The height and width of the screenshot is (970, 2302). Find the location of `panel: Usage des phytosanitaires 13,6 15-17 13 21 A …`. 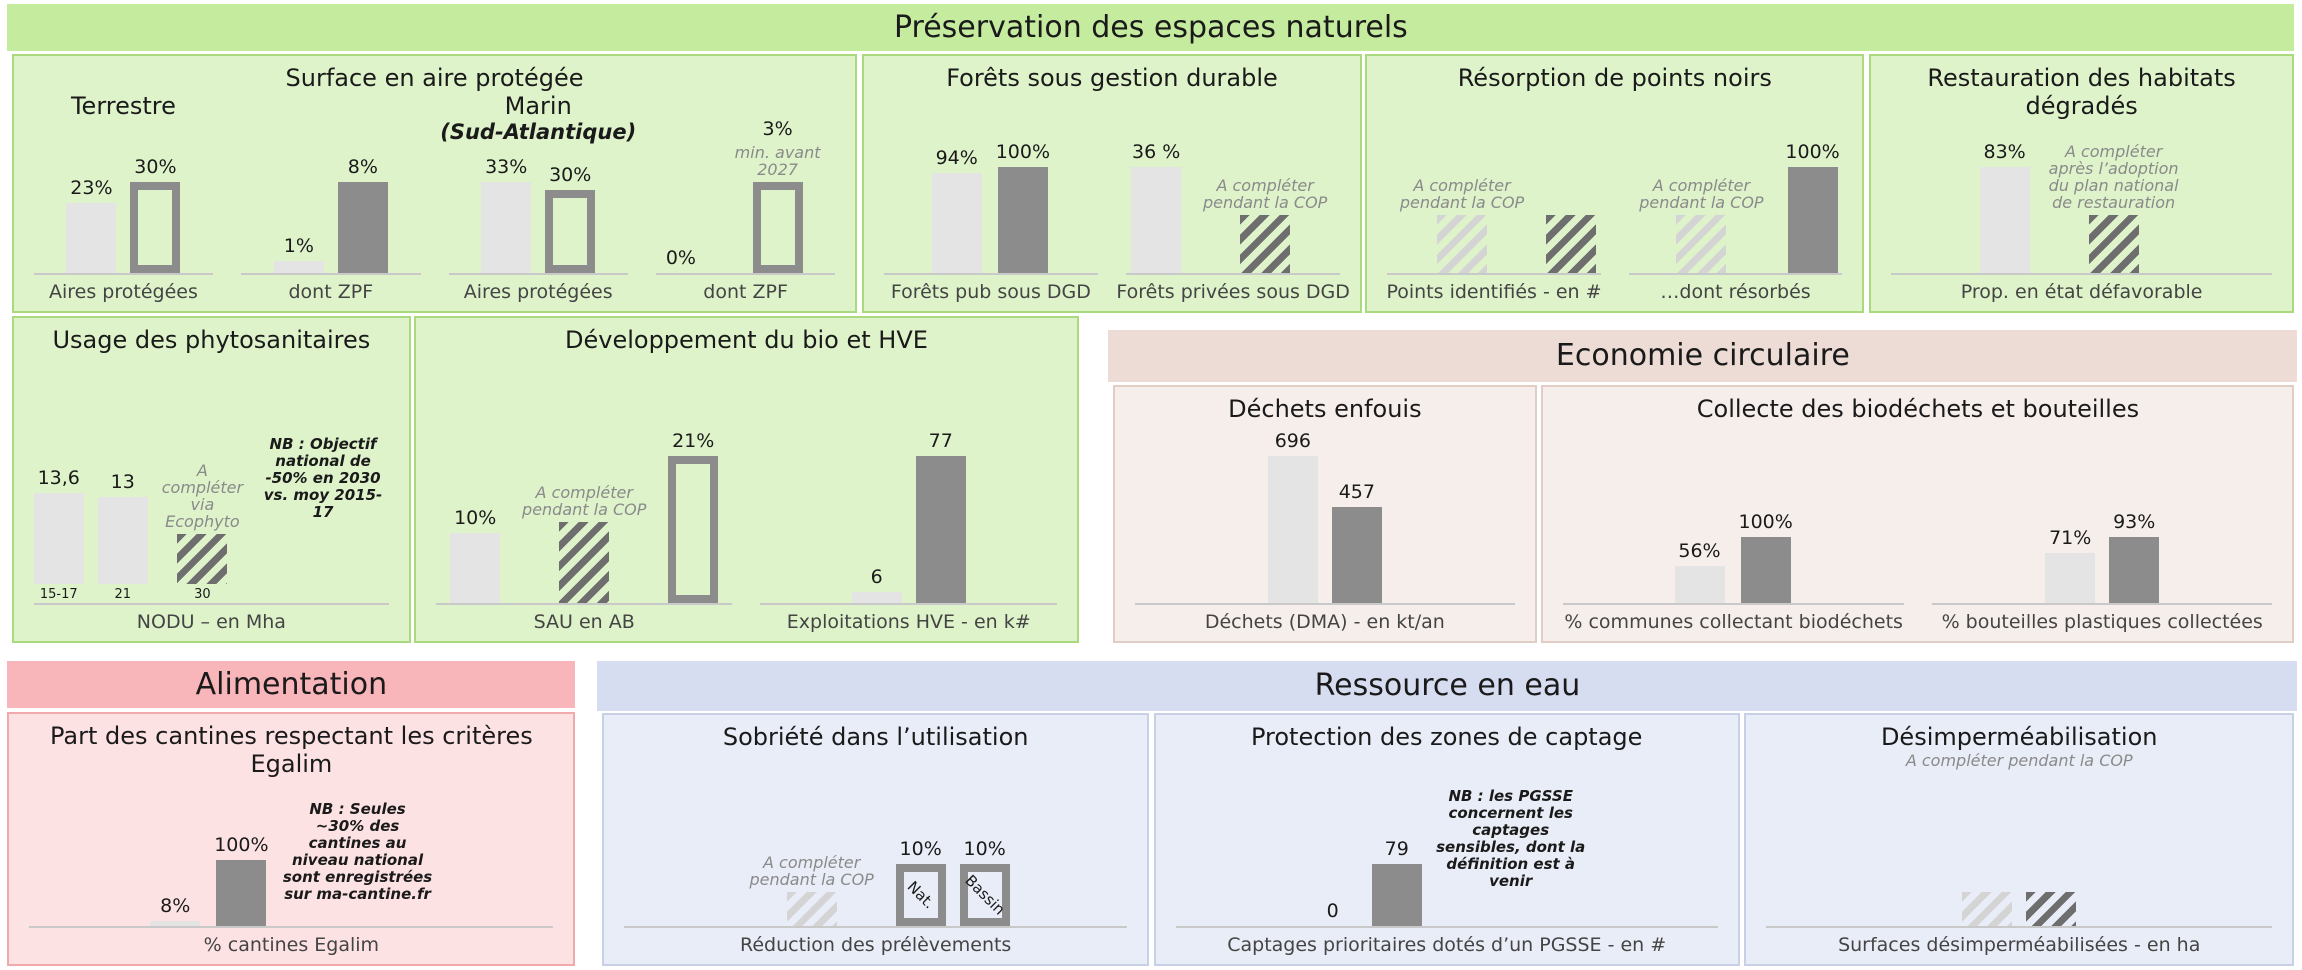

panel: Usage des phytosanitaires 13,6 15-17 13 21 A … is located at coordinates (211, 479).